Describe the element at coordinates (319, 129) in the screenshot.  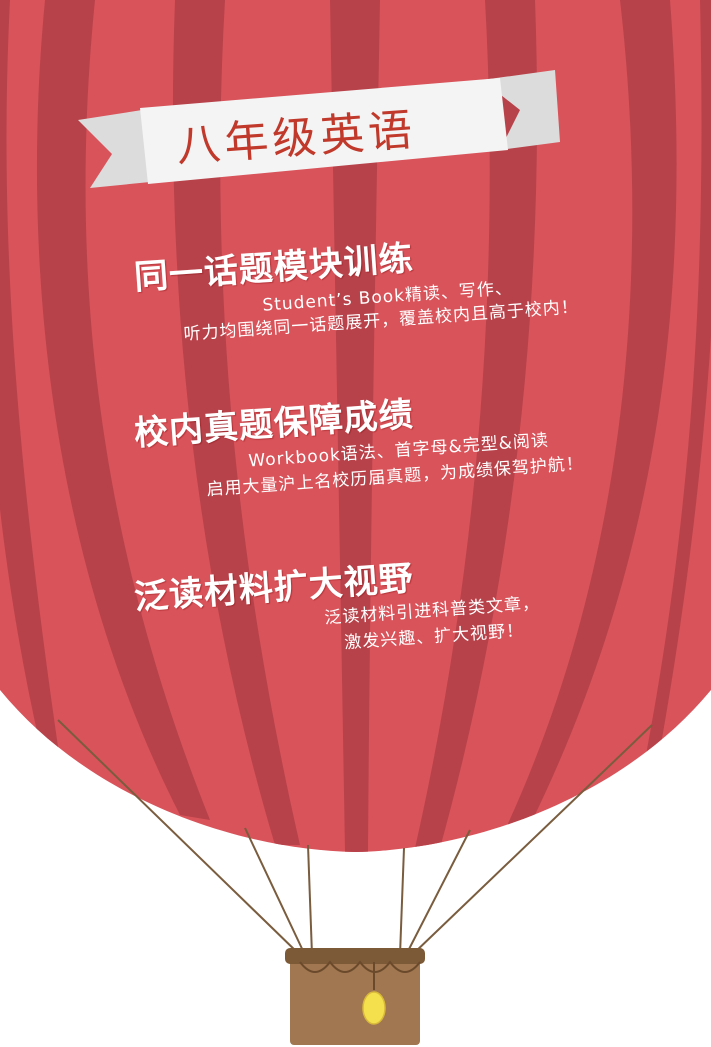
I see `ribbon-banner` at that location.